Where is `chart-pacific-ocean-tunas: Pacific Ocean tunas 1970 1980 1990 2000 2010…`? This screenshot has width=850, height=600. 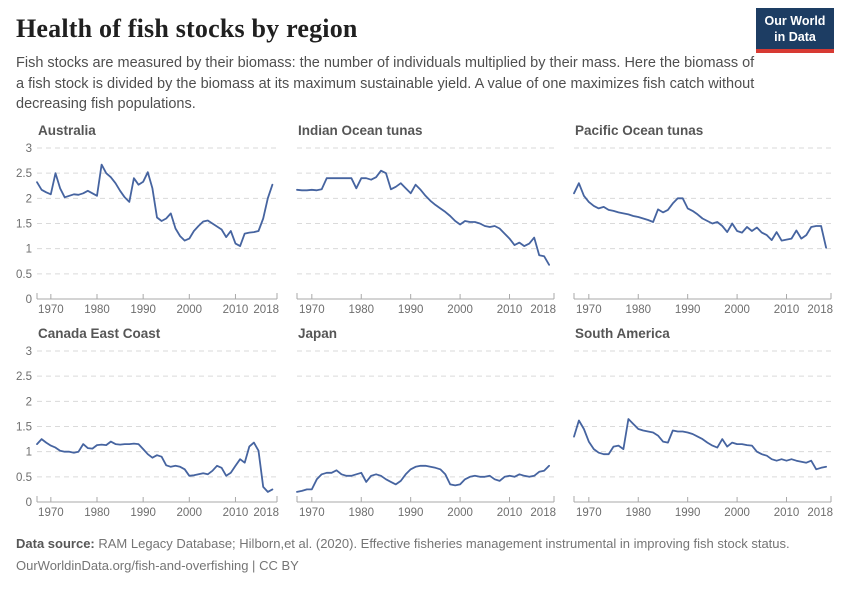
chart-pacific-ocean-tunas: Pacific Ocean tunas 1970 1980 1990 2000 2010… is located at coordinates (702, 220).